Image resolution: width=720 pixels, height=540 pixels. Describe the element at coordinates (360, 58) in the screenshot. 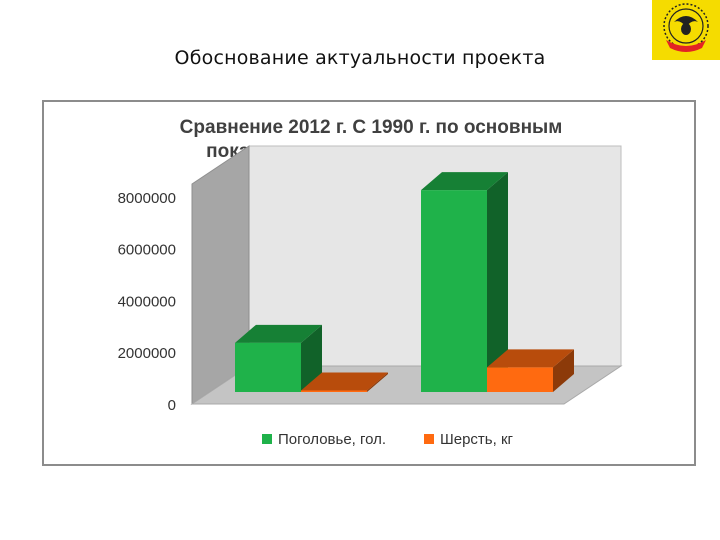

I see `slide-title: Обоснование актуальности проекта` at that location.